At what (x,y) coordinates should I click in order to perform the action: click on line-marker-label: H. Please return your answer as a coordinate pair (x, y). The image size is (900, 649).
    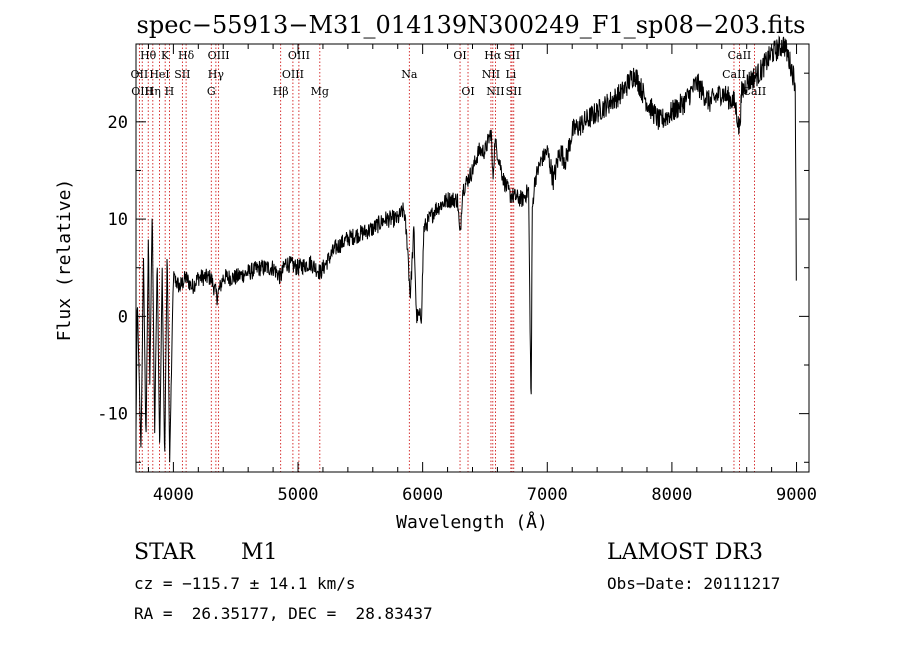
    Looking at the image, I should click on (170, 91).